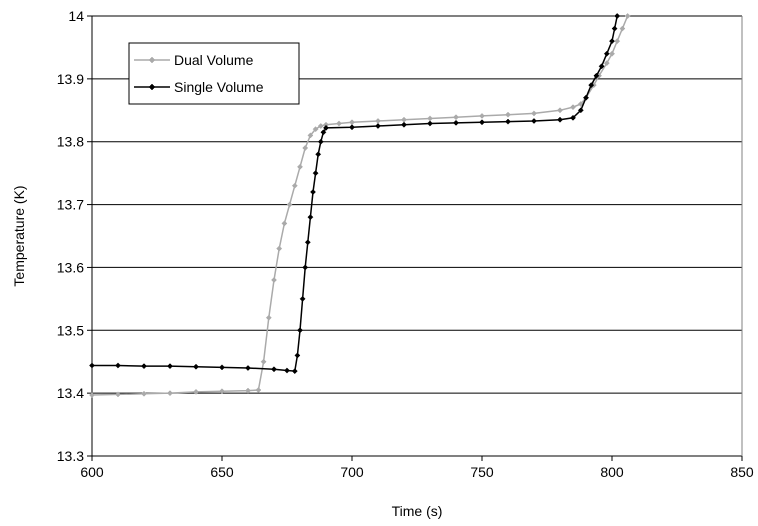  I want to click on legend: Dual Volume Single Volume, so click(214, 73).